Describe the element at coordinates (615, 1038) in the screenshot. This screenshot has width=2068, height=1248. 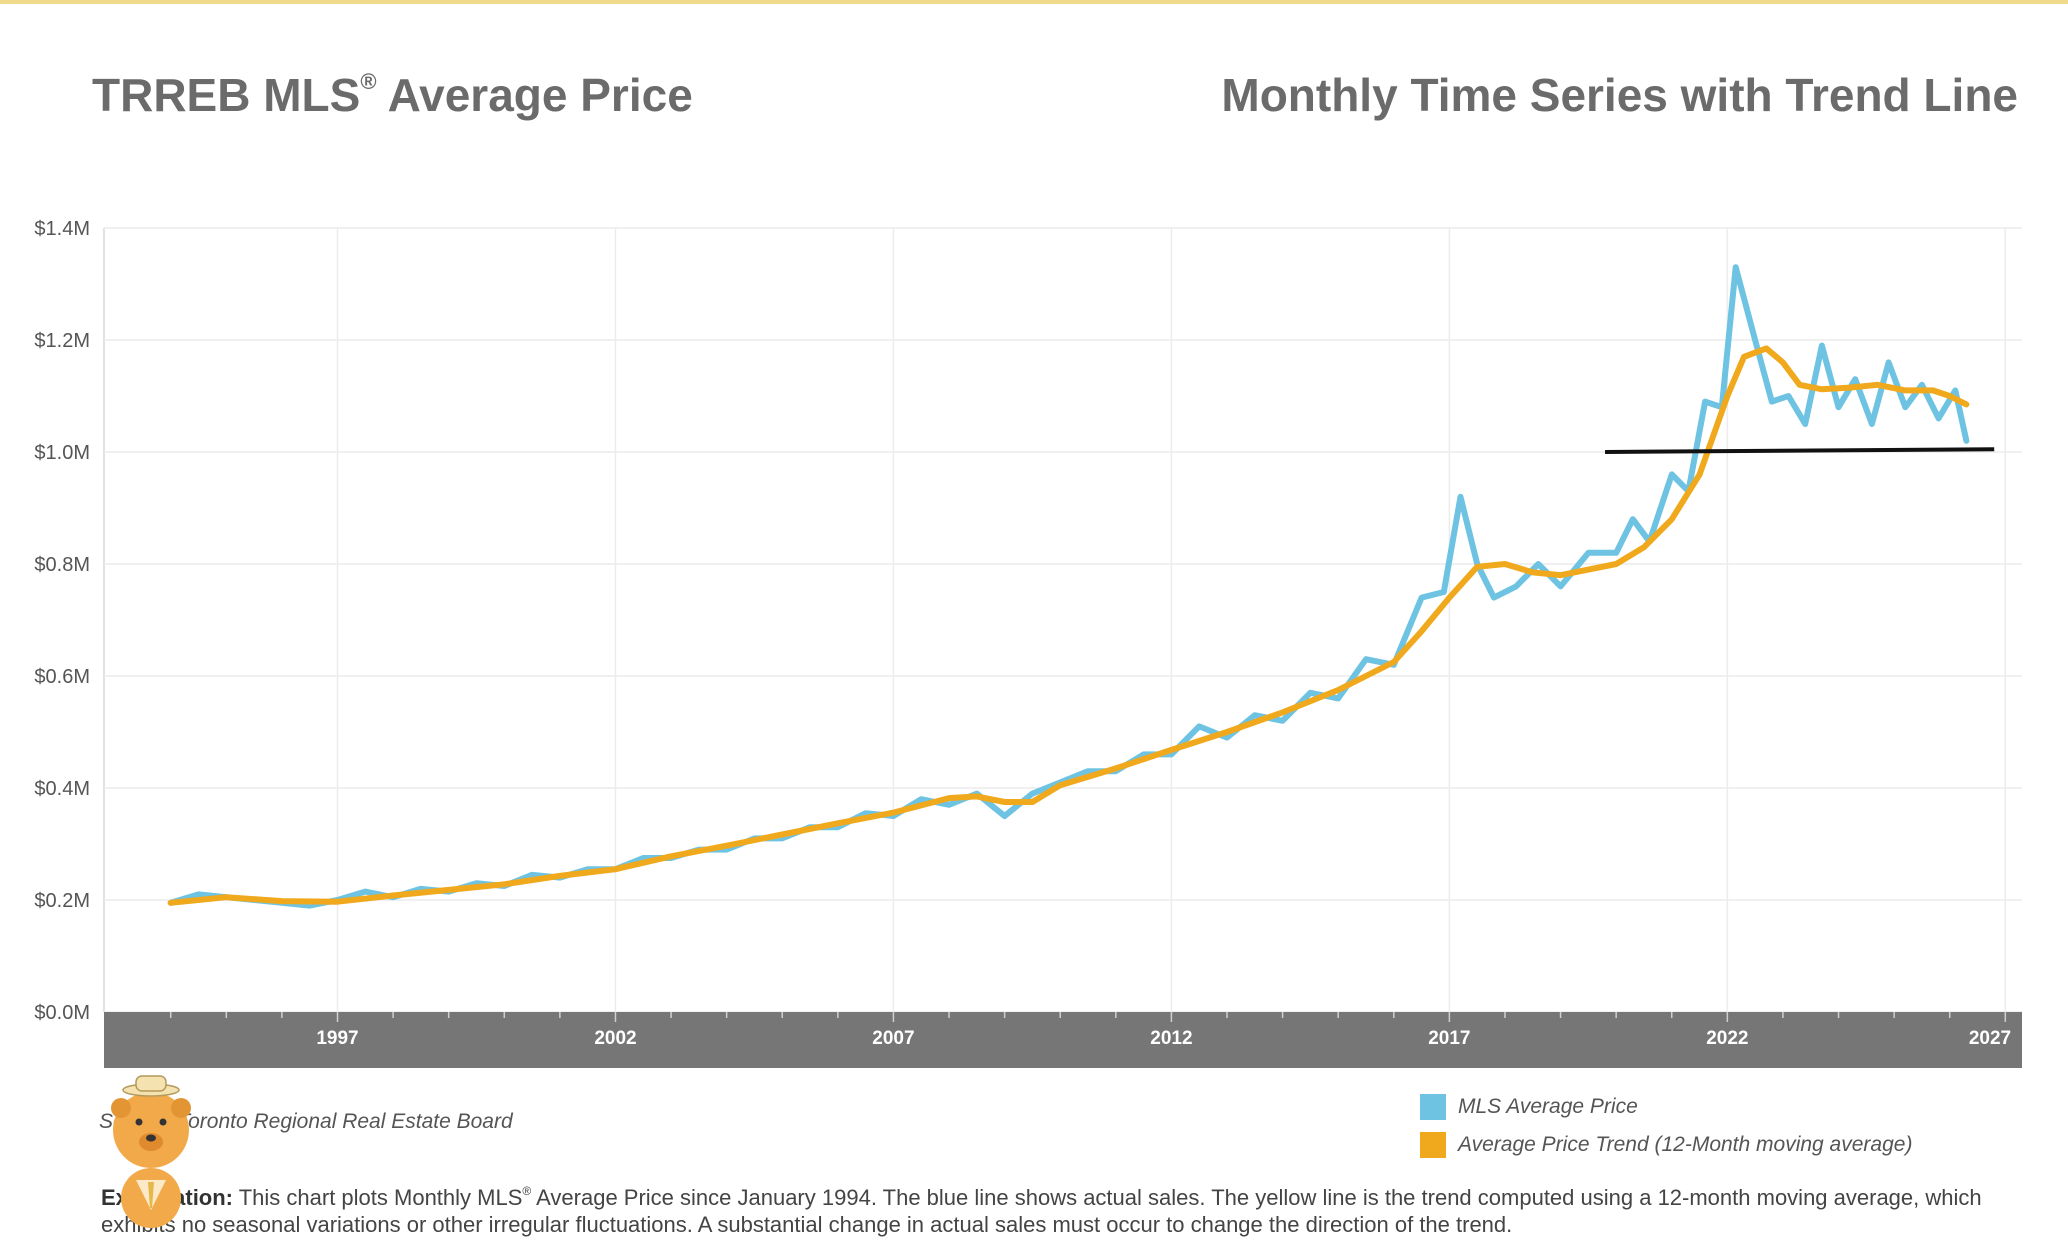
I see `x-tick-label: 2002` at that location.